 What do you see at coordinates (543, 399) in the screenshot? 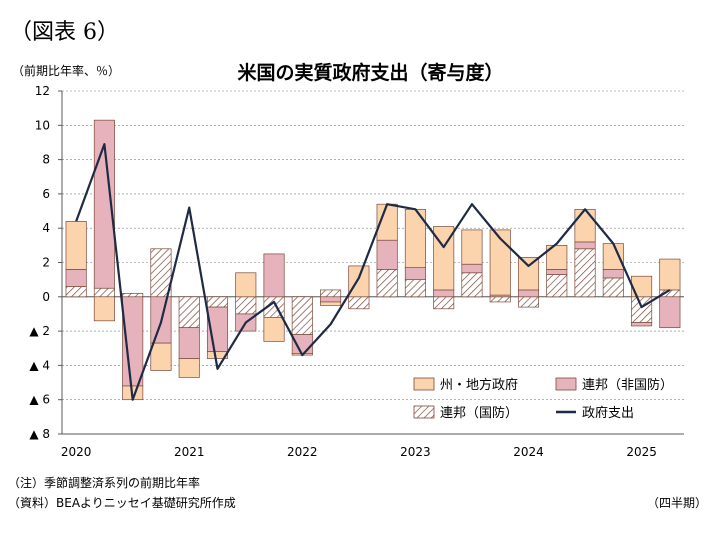
I see `legend: 州・地方政府 連邦（非国防） 連邦（国防） 政府支出` at bounding box center [543, 399].